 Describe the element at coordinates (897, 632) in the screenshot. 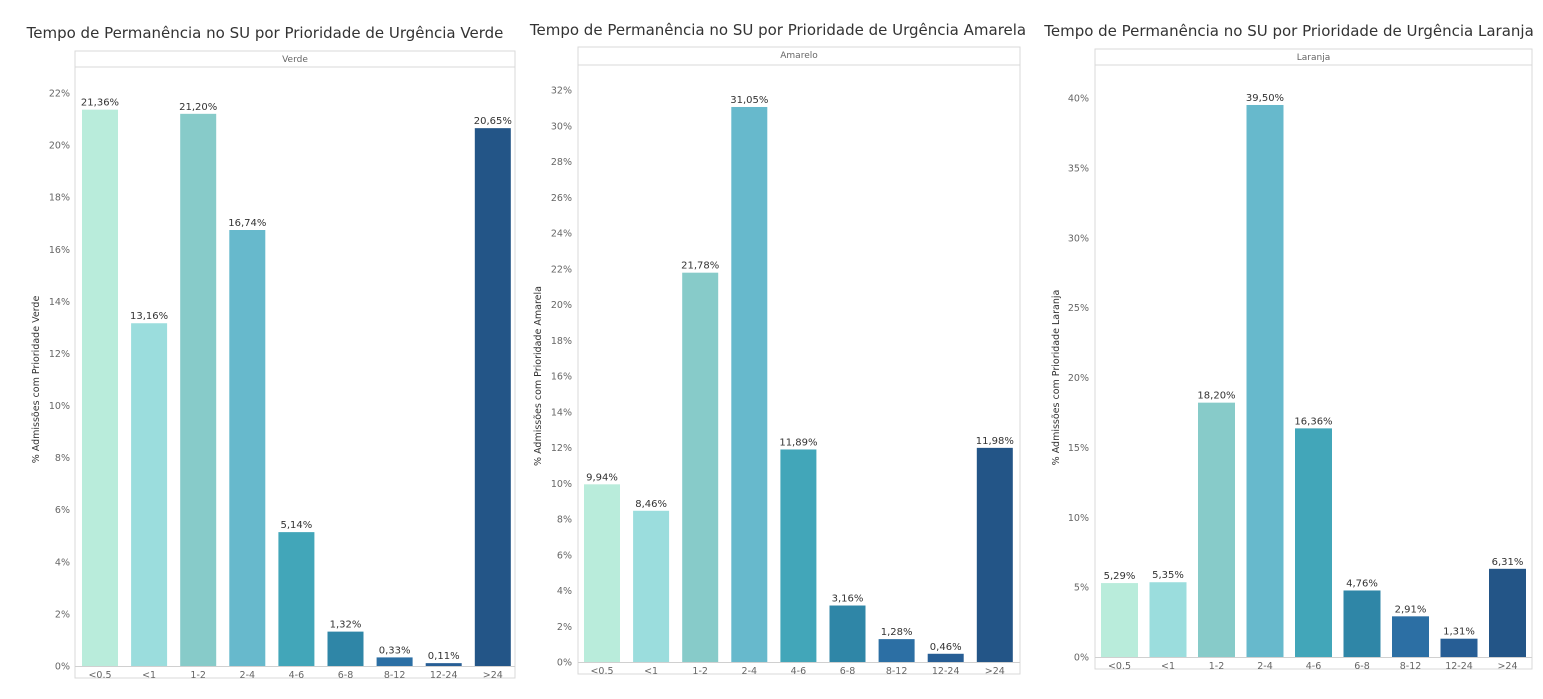

I see `data-label: 1,28%` at that location.